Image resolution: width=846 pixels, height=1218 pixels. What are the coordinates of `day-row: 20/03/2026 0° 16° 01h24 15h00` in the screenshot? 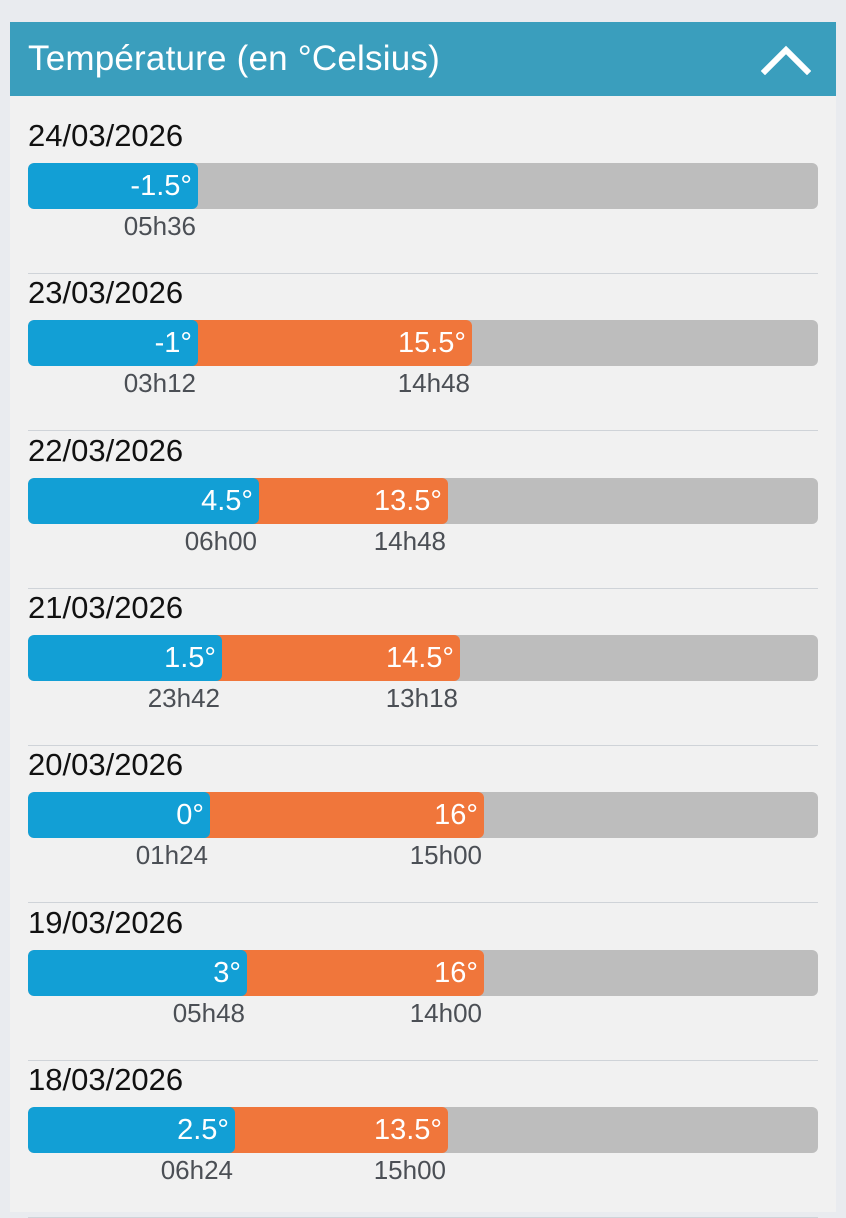 It's located at (423, 825).